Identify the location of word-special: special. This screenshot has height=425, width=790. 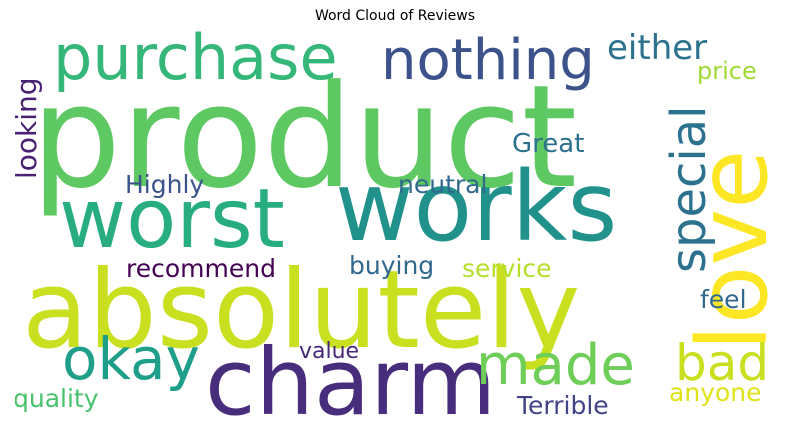
(689, 189).